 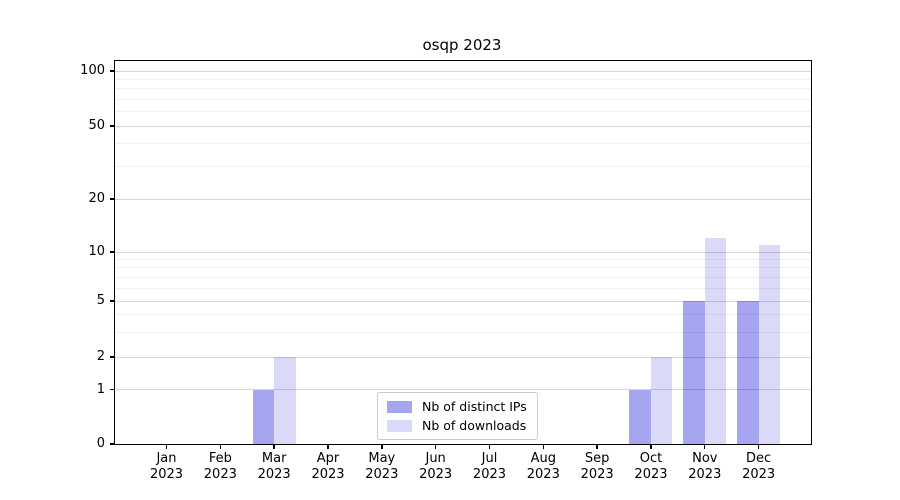 I want to click on bar-downloads-dec, so click(x=769, y=344).